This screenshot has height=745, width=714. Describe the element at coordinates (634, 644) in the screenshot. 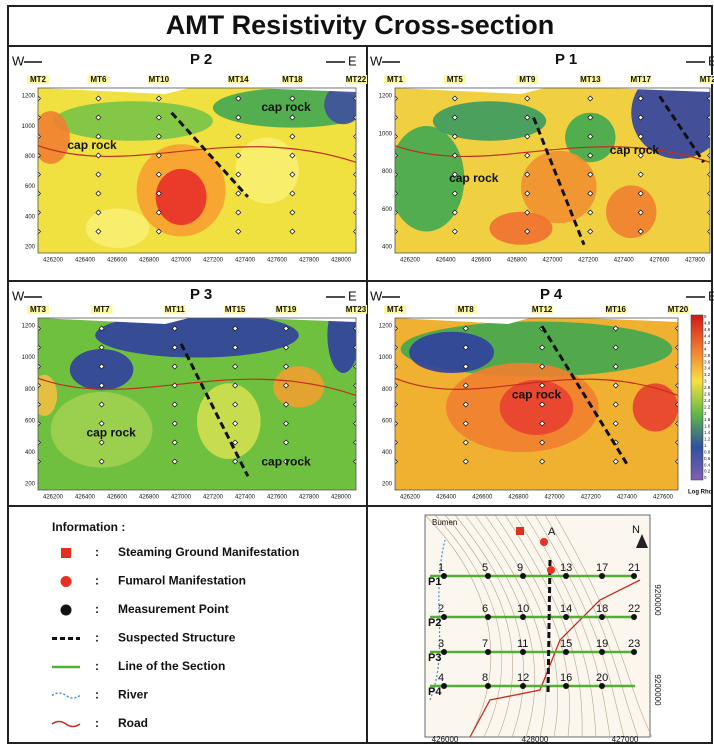

I see `map-point-label: 23` at that location.